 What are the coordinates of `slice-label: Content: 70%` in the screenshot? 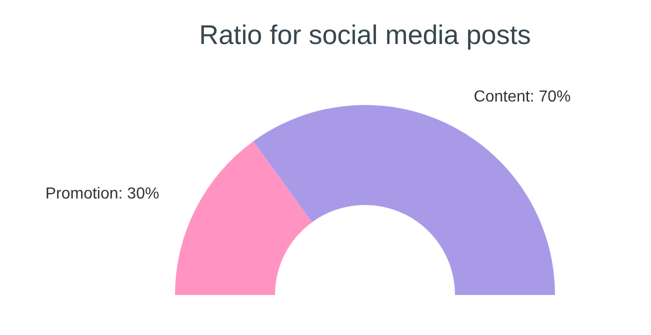 It's located at (522, 97).